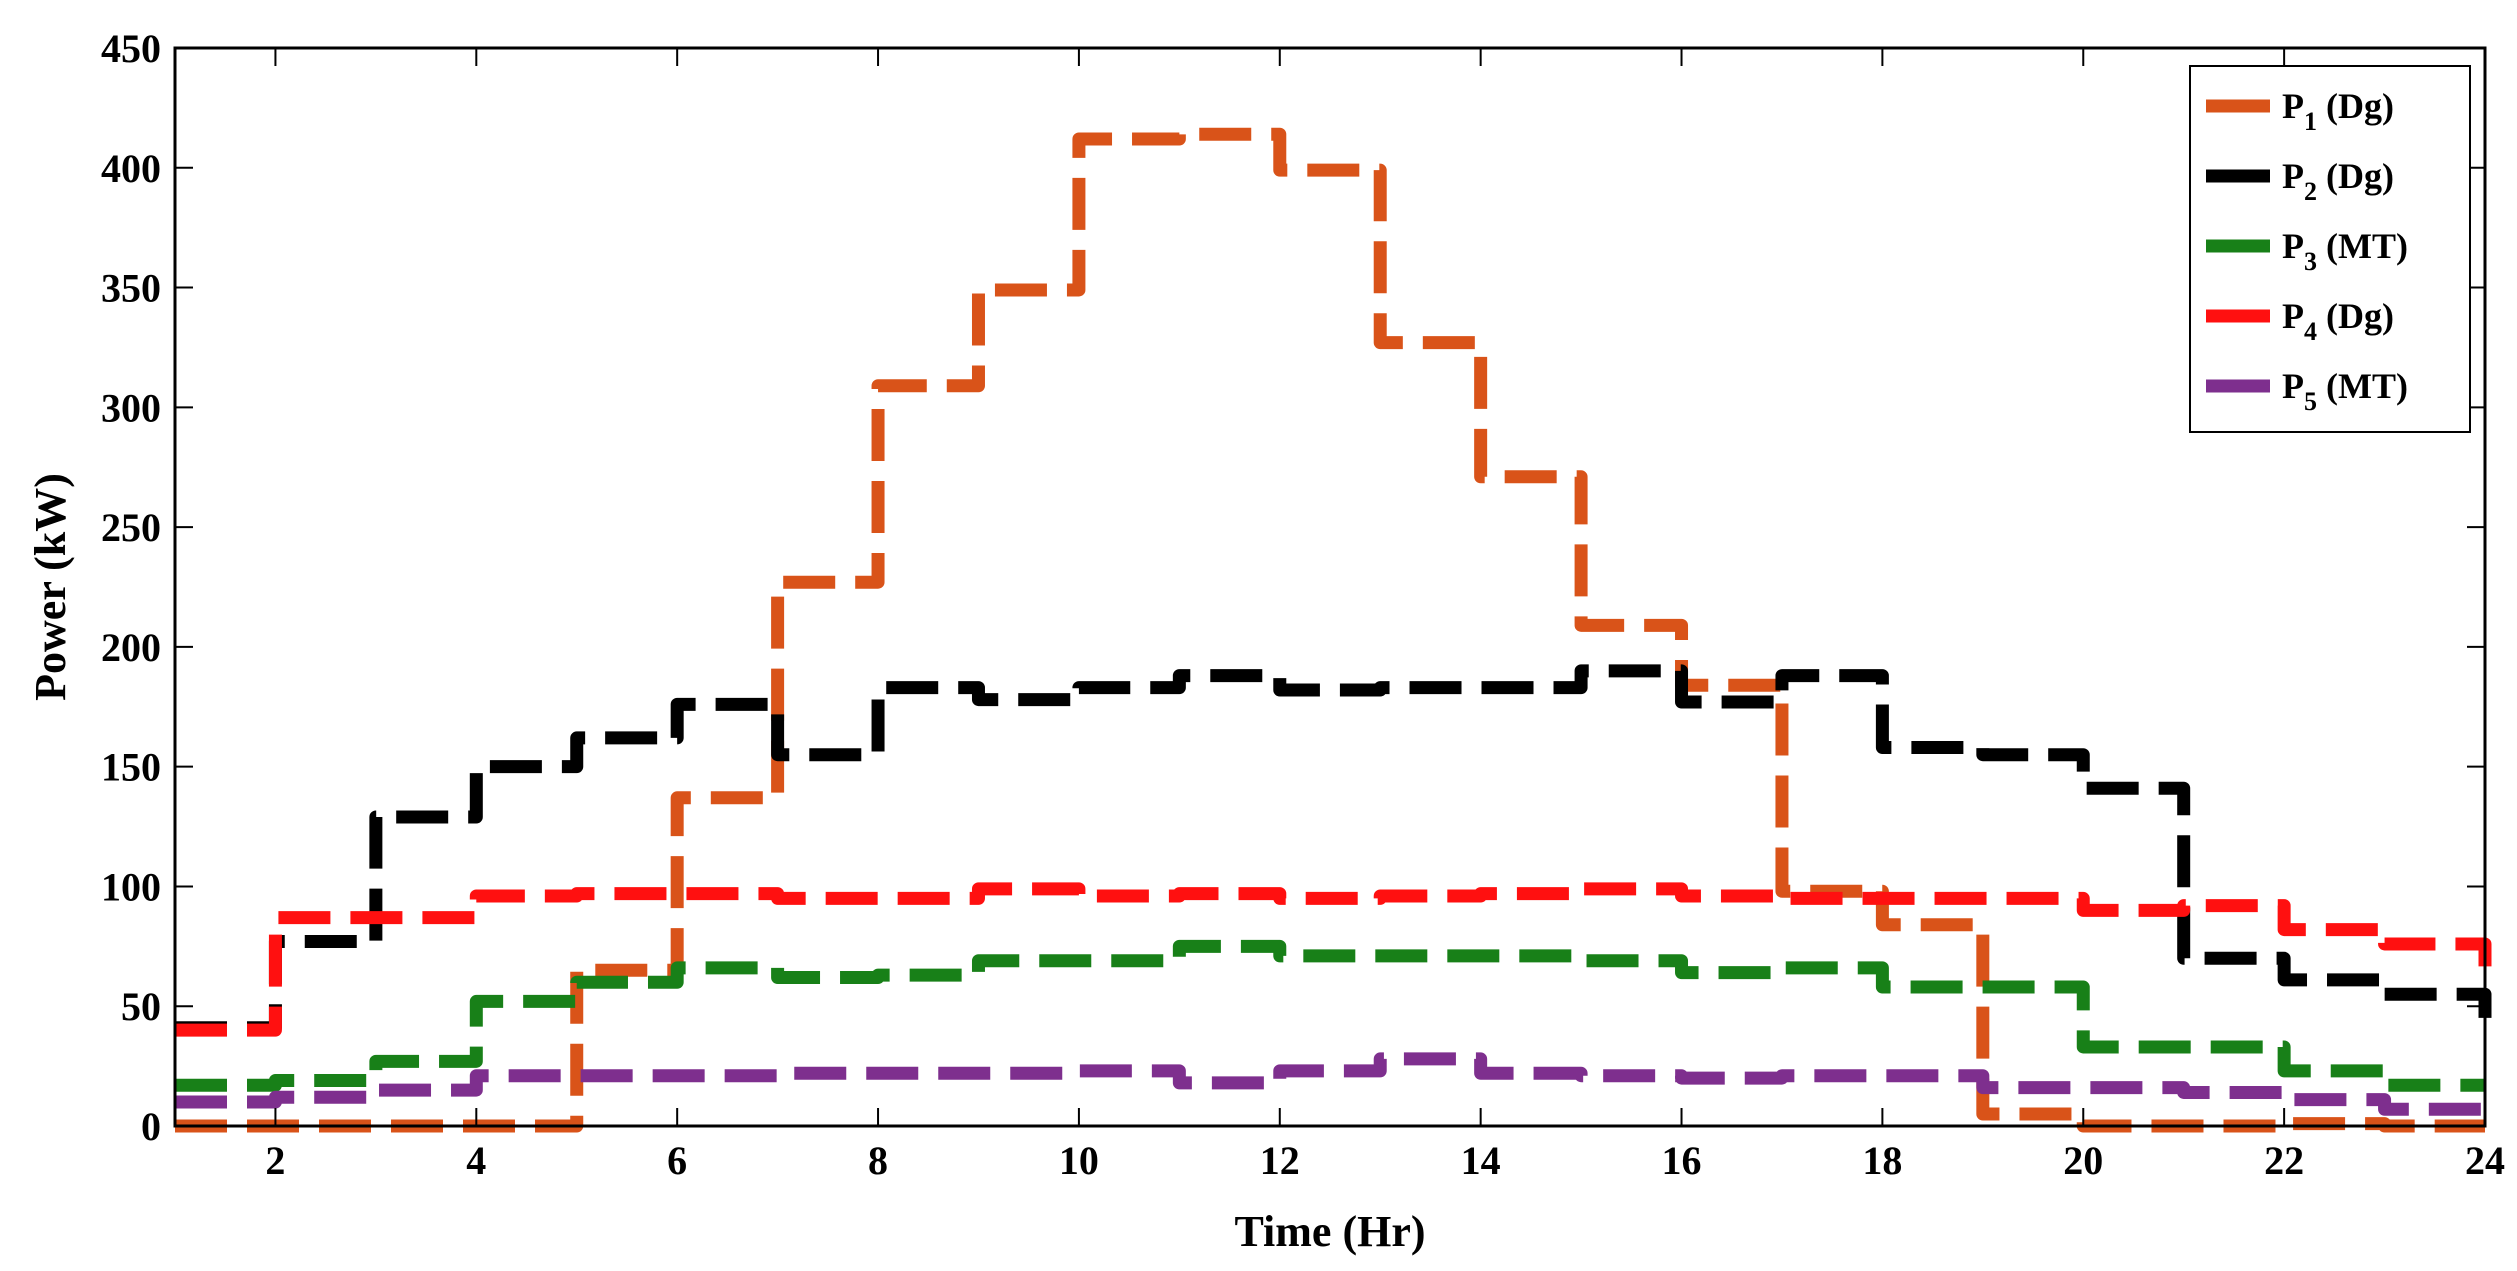 The width and height of the screenshot is (2517, 1271). Describe the element at coordinates (151, 1126) in the screenshot. I see `y-tick-label: 0` at that location.